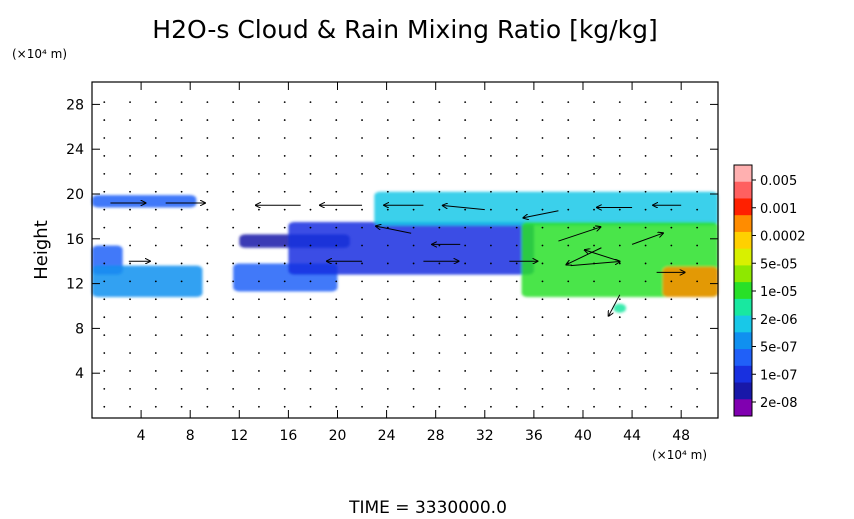 The width and height of the screenshot is (854, 519). I want to click on colorbar-label: 5e-07, so click(779, 348).